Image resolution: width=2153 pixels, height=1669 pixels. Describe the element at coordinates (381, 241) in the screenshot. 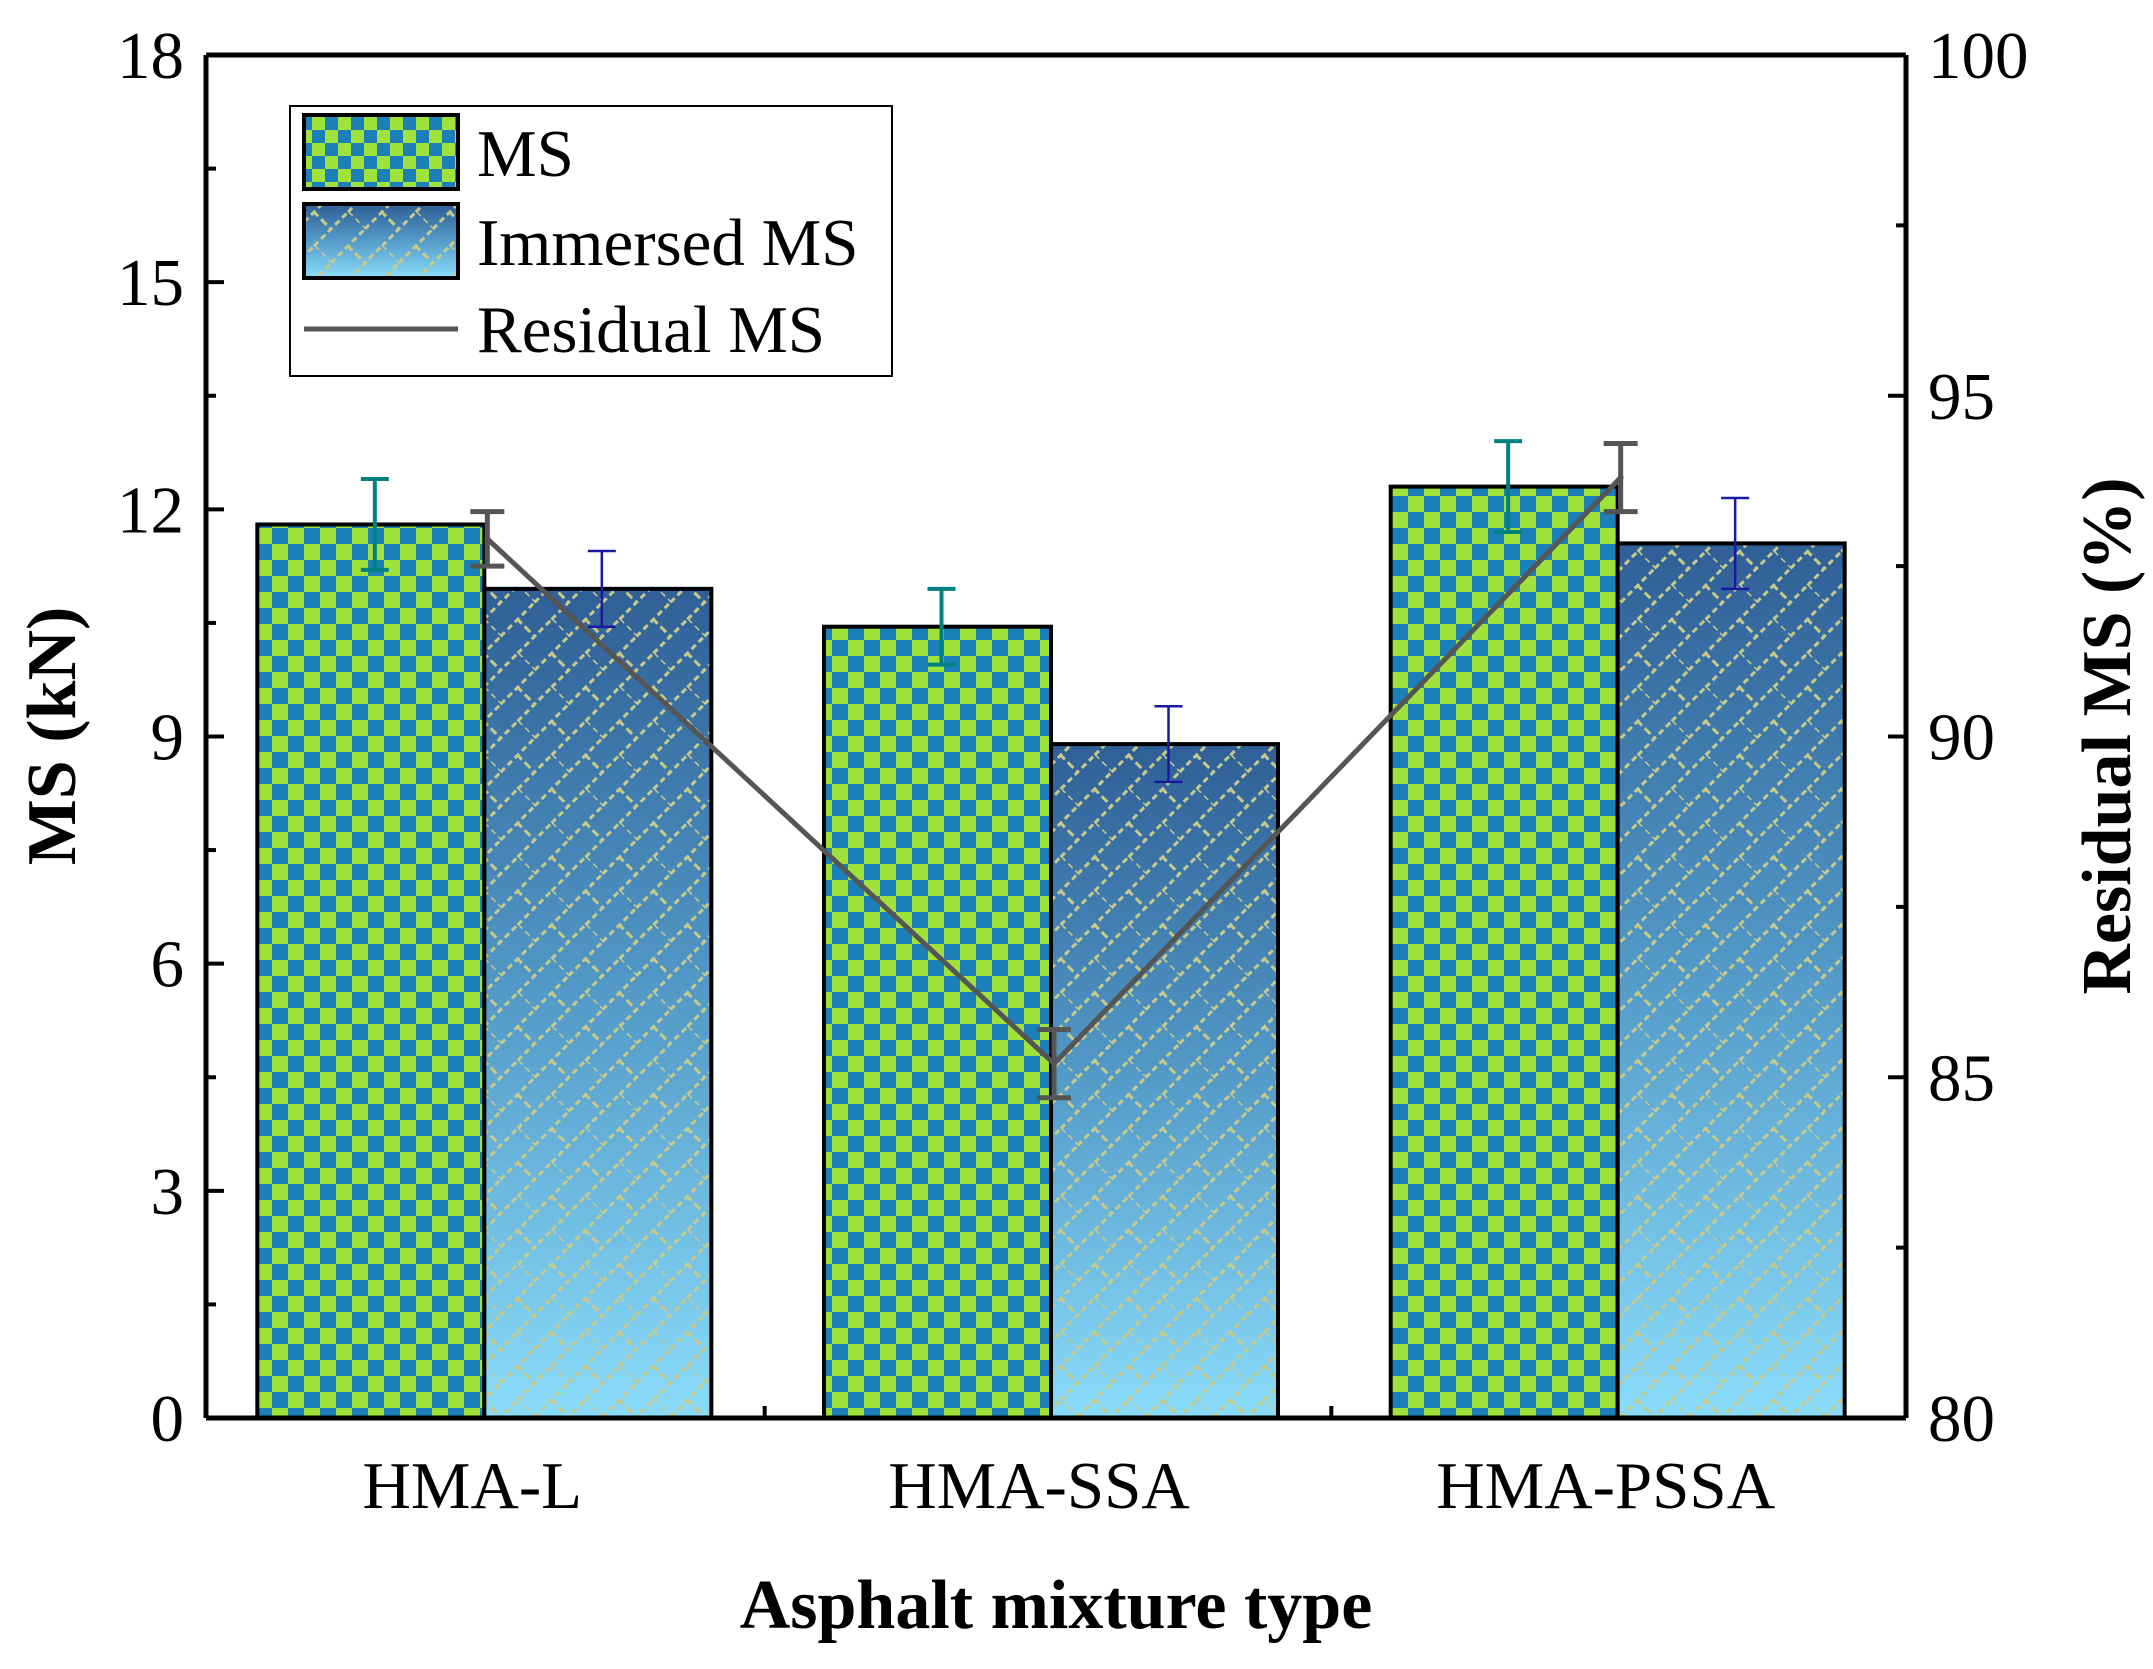

I see `legend-swatch-immersed-hatch` at that location.